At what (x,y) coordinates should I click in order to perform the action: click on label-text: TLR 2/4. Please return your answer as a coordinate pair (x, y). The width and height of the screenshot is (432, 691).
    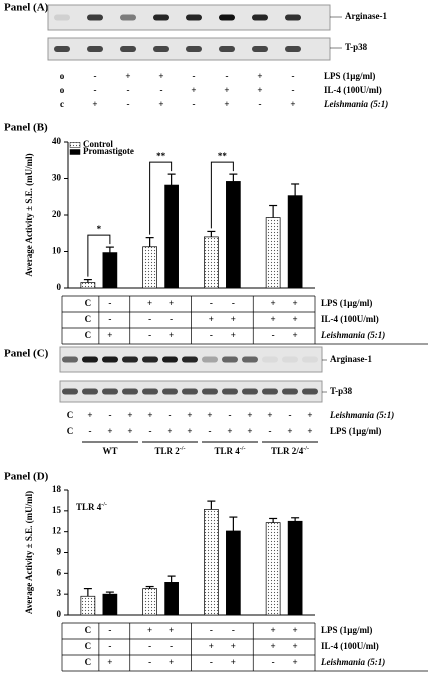
    Looking at the image, I should click on (287, 451).